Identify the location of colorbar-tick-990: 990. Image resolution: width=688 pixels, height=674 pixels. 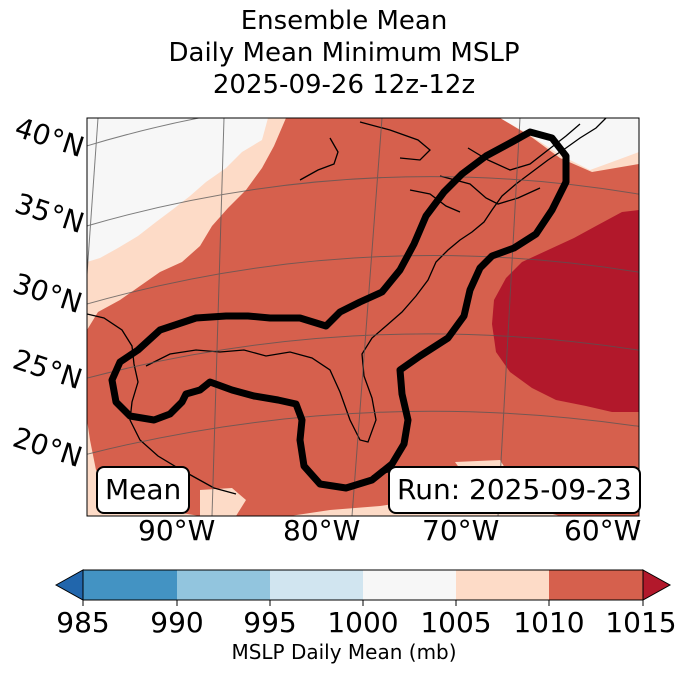
(177, 622).